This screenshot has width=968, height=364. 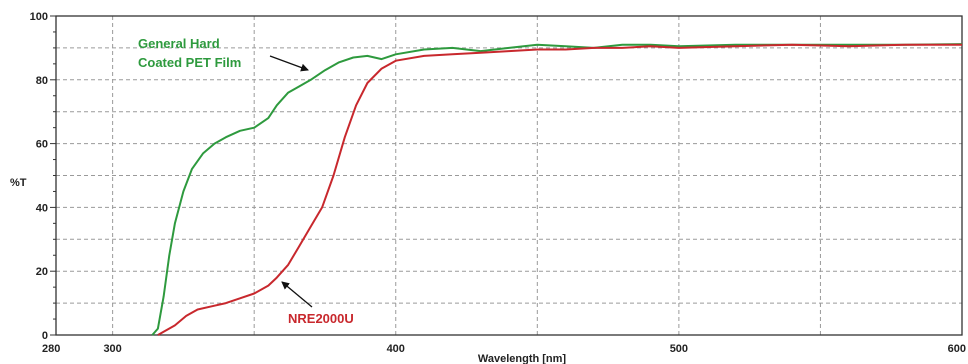 I want to click on series-label-nre2000u: NRE2000U, so click(x=321, y=318).